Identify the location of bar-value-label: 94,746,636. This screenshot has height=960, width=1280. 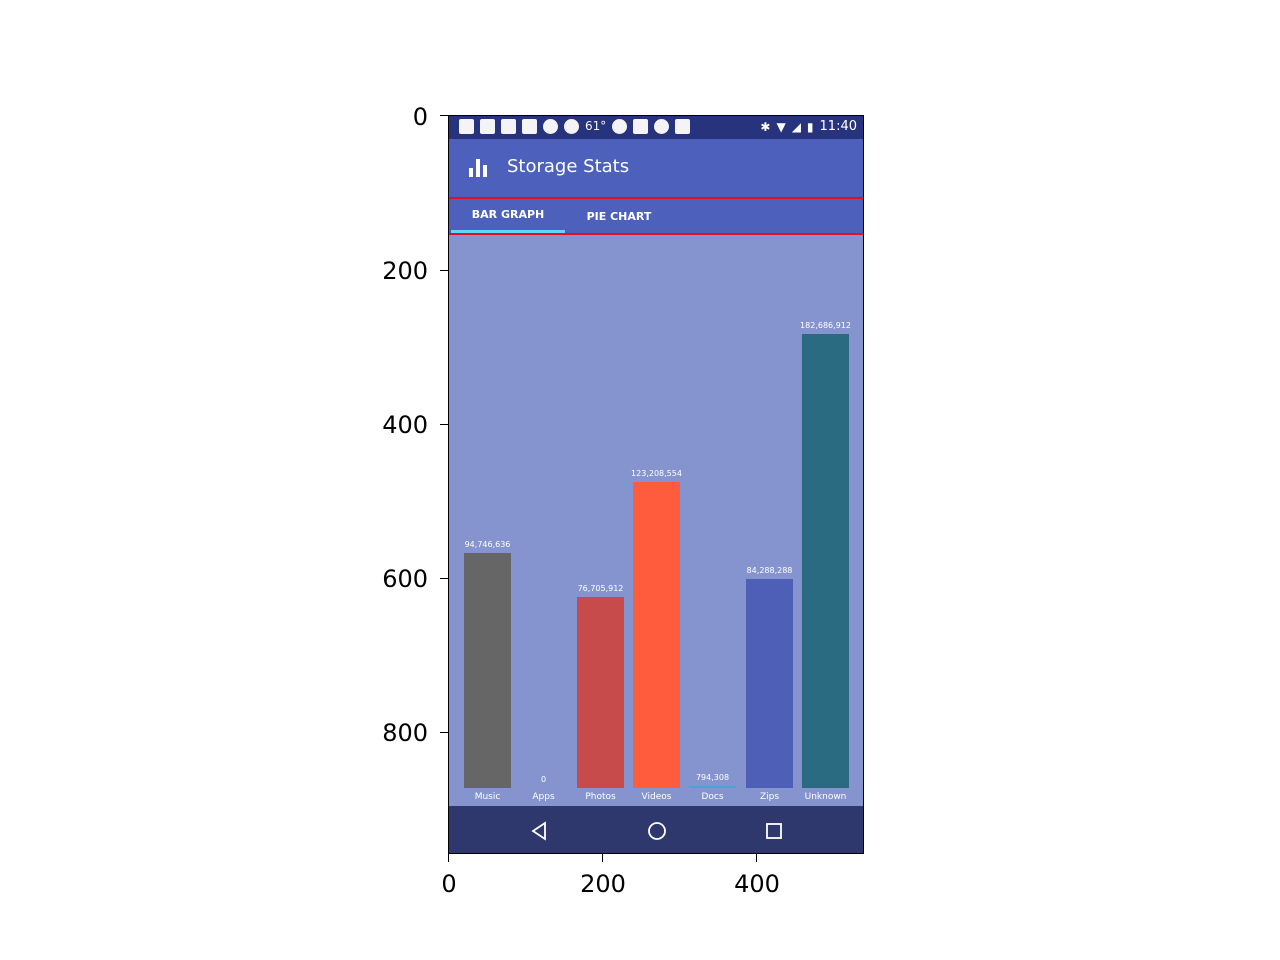
(487, 544).